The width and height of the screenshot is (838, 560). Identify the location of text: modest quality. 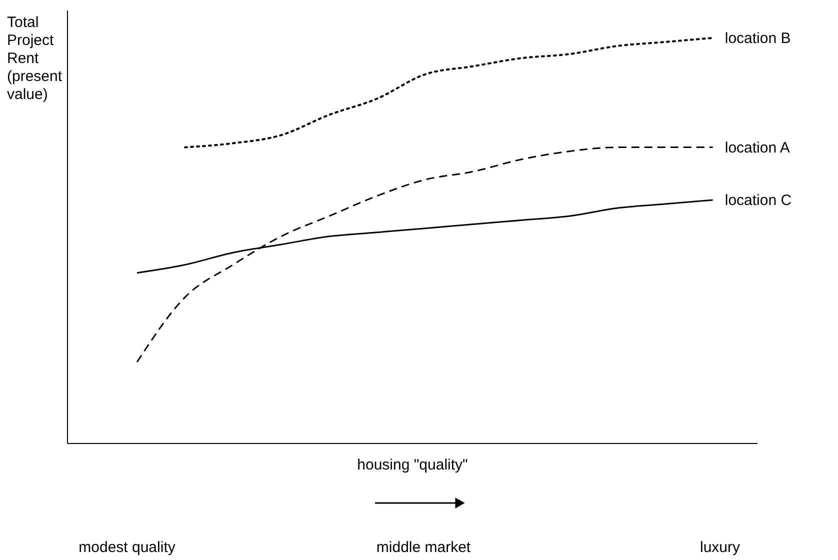
(127, 547).